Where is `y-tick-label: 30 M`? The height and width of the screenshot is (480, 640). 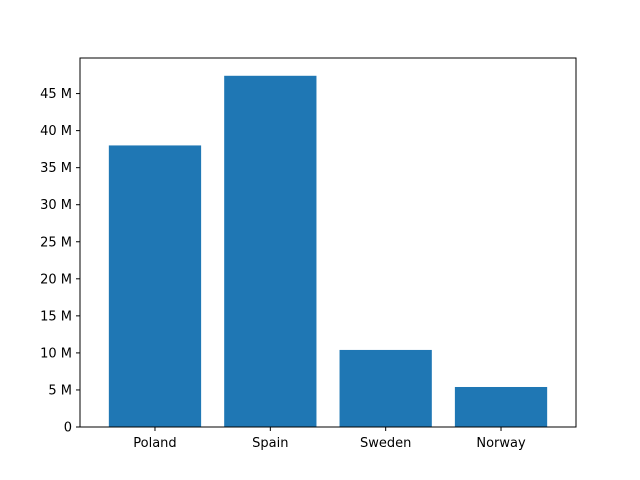 y-tick-label: 30 M is located at coordinates (56, 205).